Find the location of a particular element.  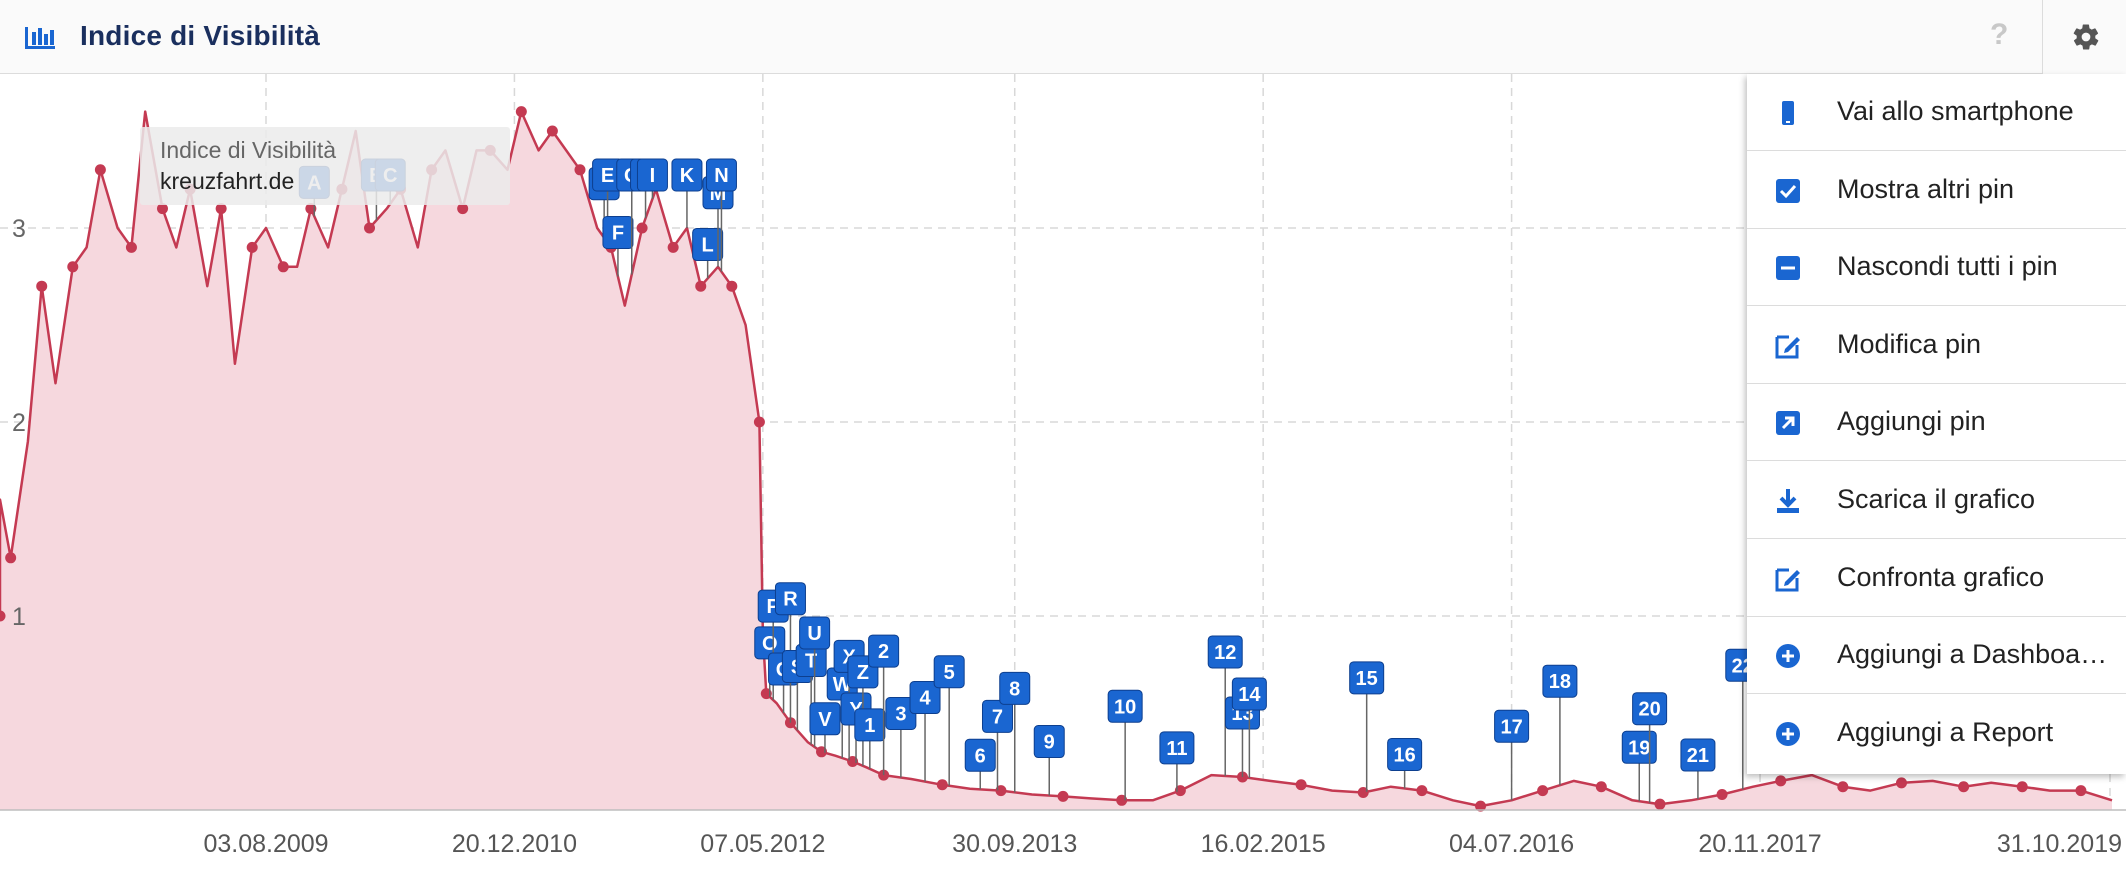

menu-item-label: Scarica il grafico is located at coordinates (1936, 499).